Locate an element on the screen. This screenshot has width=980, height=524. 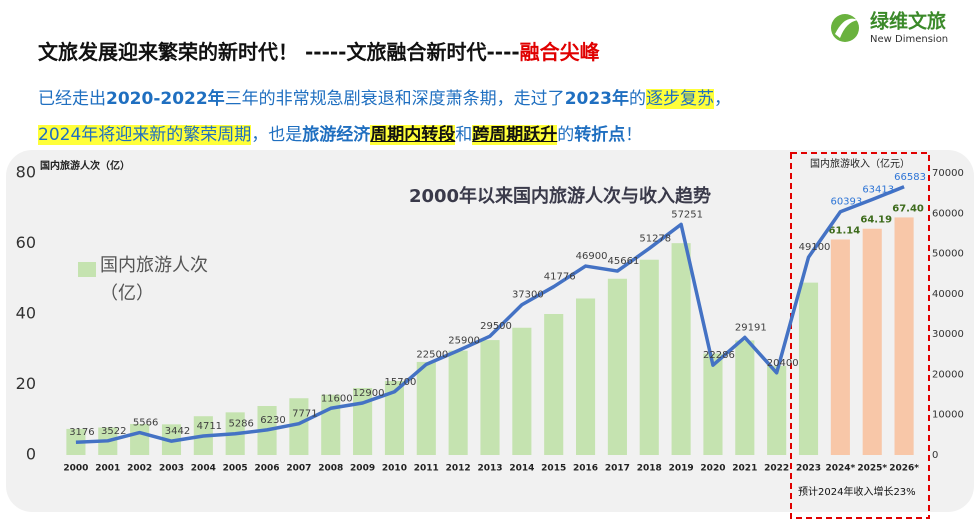
x-tick-label: 2021 is located at coordinates (744, 469).